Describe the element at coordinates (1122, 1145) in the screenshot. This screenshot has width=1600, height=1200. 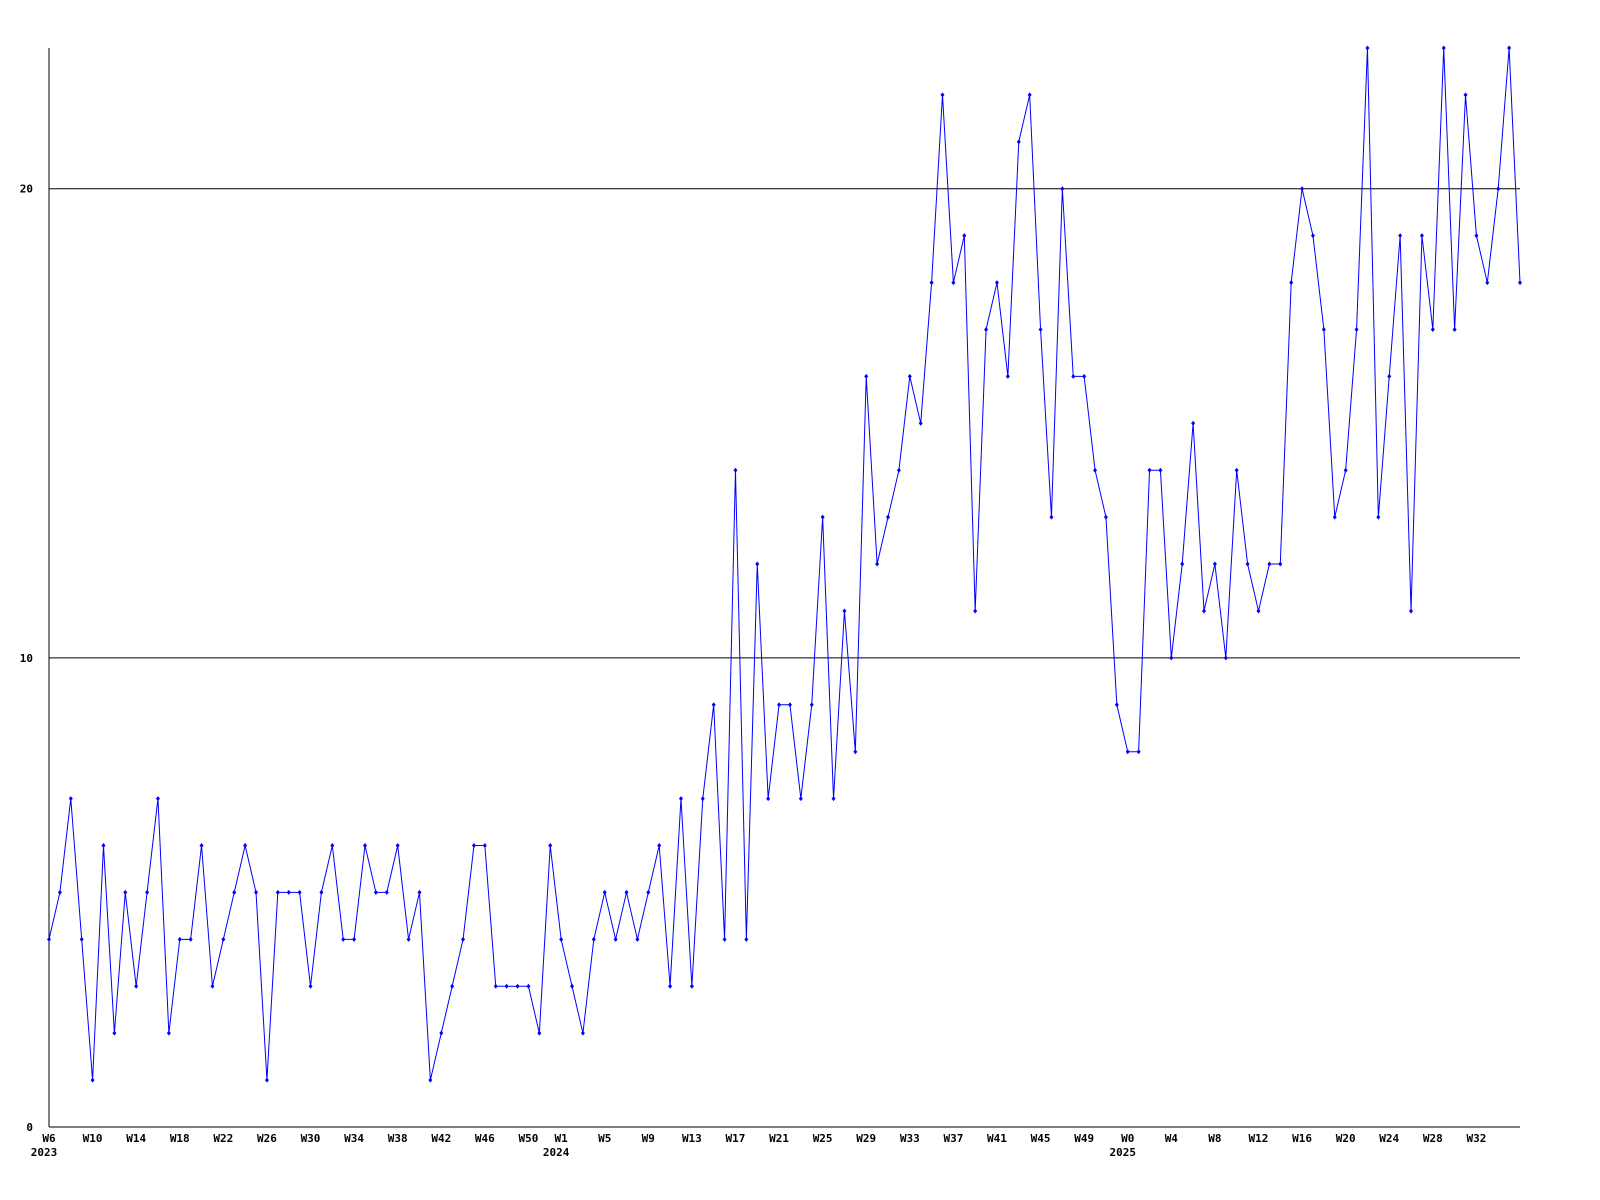
I see `x-tick-label: W0 2025` at that location.